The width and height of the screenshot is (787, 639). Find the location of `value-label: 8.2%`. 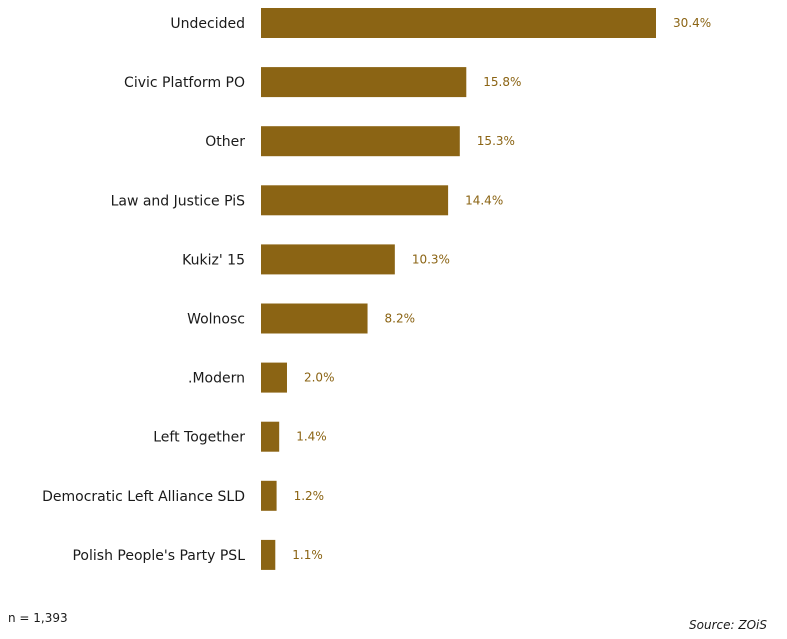

value-label: 8.2% is located at coordinates (400, 319).